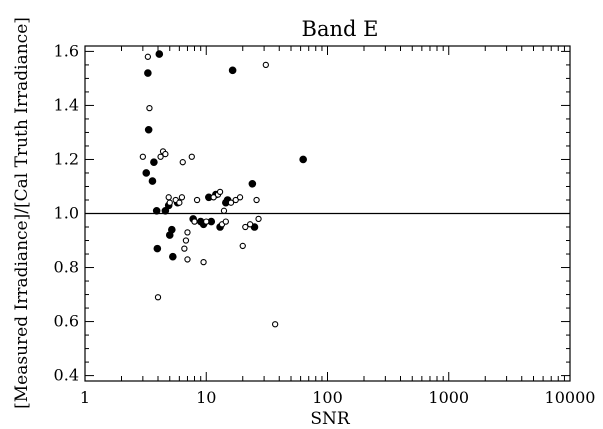 This screenshot has height=429, width=603. What do you see at coordinates (206, 397) in the screenshot?
I see `x-tick-label: 10` at bounding box center [206, 397].